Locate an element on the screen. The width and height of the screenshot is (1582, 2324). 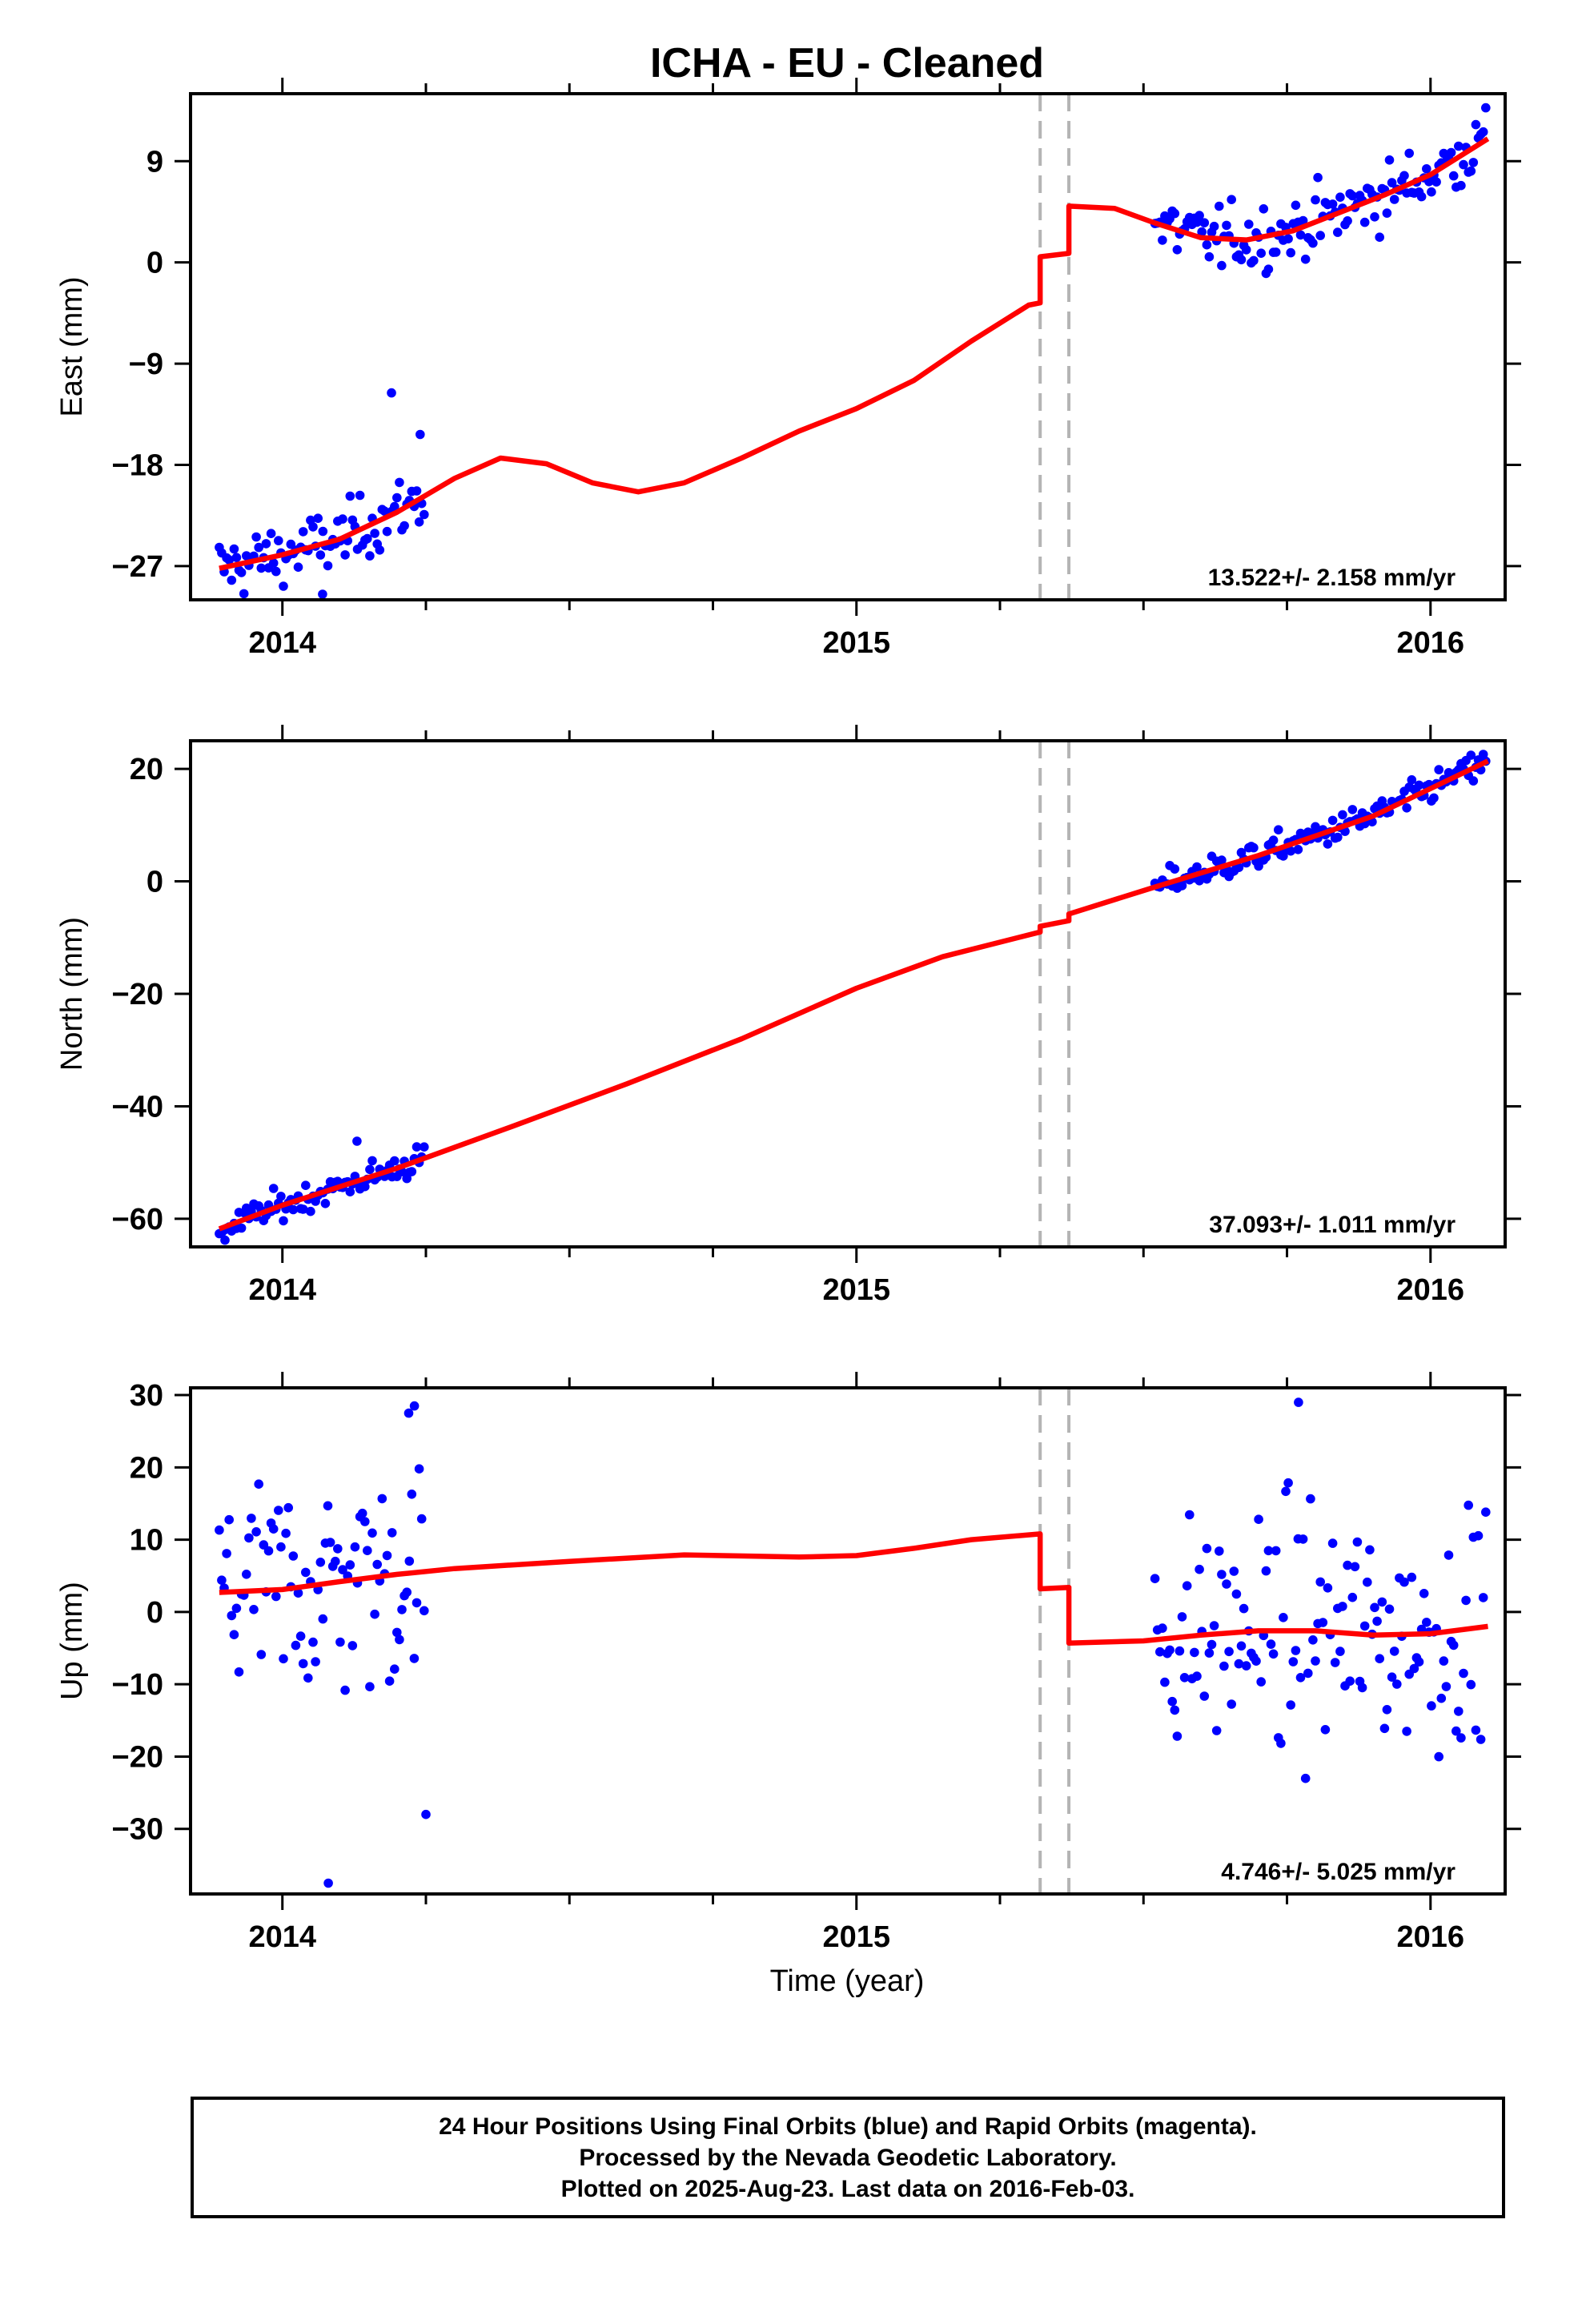
figure-title: ICHA - EU - Cleaned is located at coordinates (847, 63).